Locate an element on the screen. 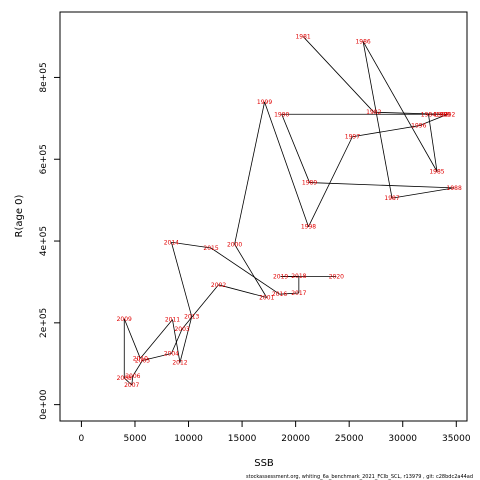  point-label-2020: 2020 is located at coordinates (336, 277).